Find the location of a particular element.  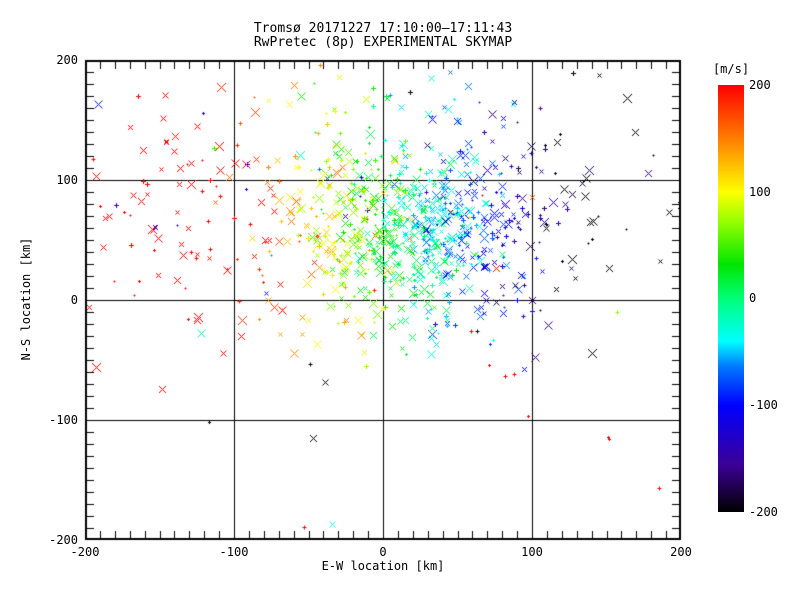

plot-title-line1: Tromsø 20171227 17:10:00–17:11:43 is located at coordinates (383, 28).